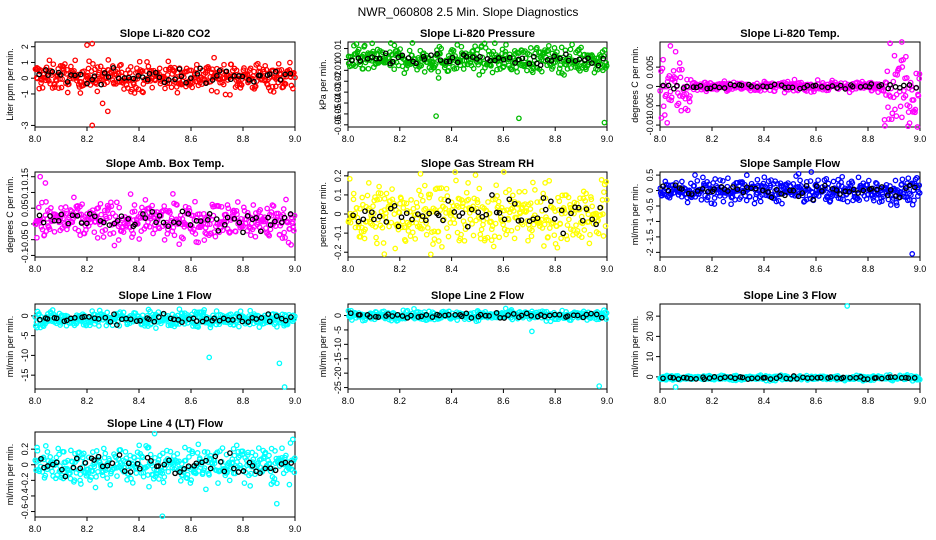 The width and height of the screenshot is (936, 540). Describe the element at coordinates (468, 12) in the screenshot. I see `page-title: NWR_060808 2.5 Min. Slope Diagnostics` at that location.